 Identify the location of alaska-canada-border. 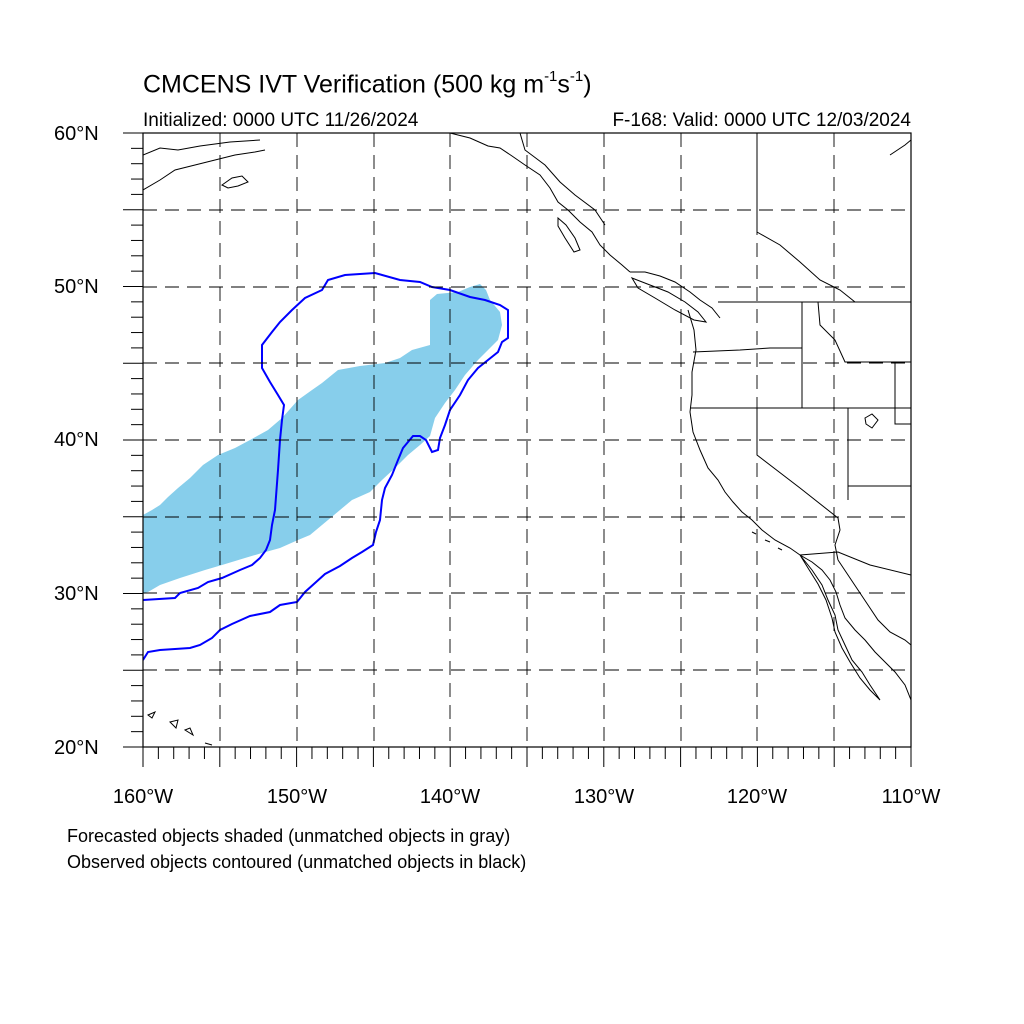
(562, 179).